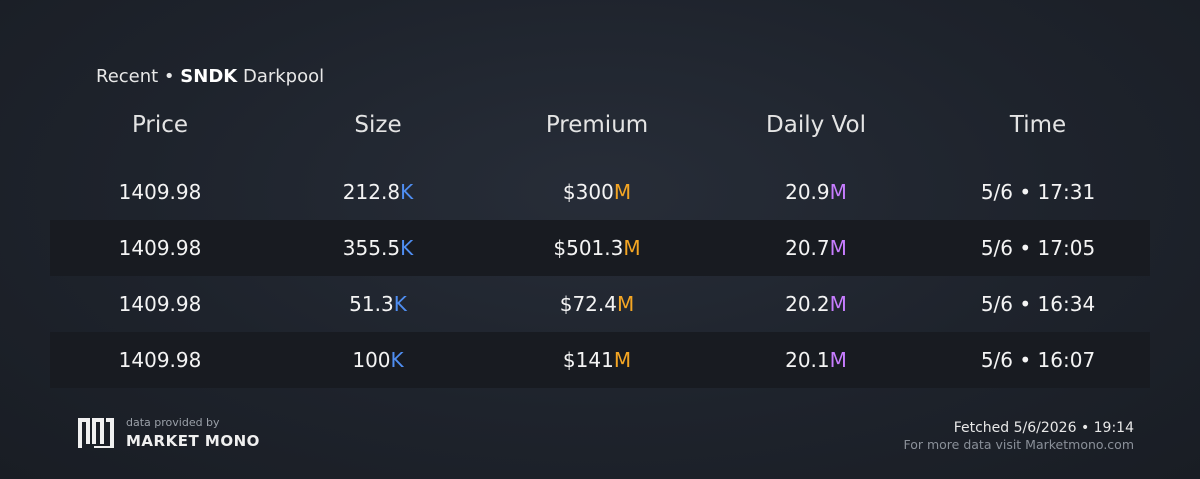 This screenshot has height=479, width=1200. Describe the element at coordinates (807, 360) in the screenshot. I see `cell-value: 20.1` at that location.